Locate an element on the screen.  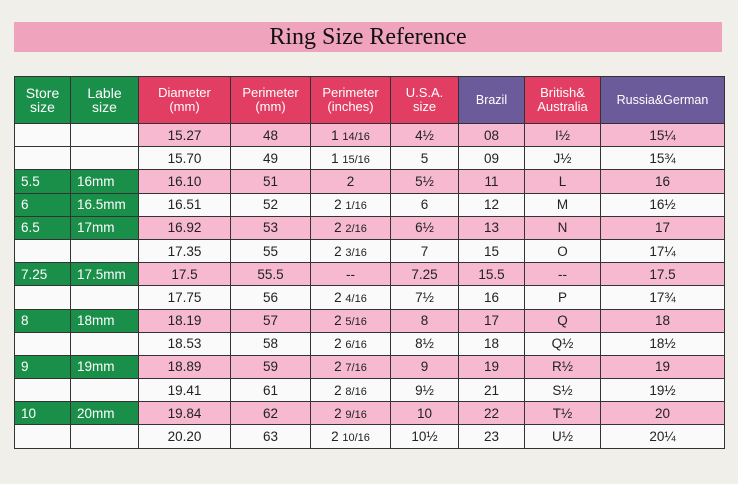
cell-perim-mm: 62 is located at coordinates (270, 413).